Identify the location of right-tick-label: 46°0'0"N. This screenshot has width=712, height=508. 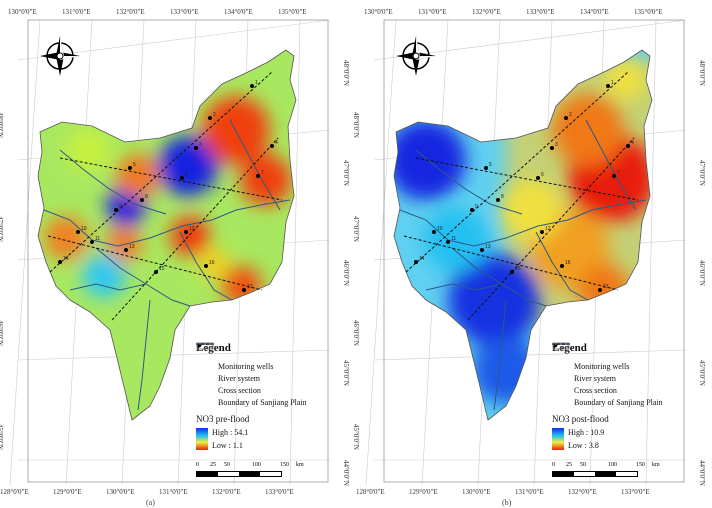
(346, 273).